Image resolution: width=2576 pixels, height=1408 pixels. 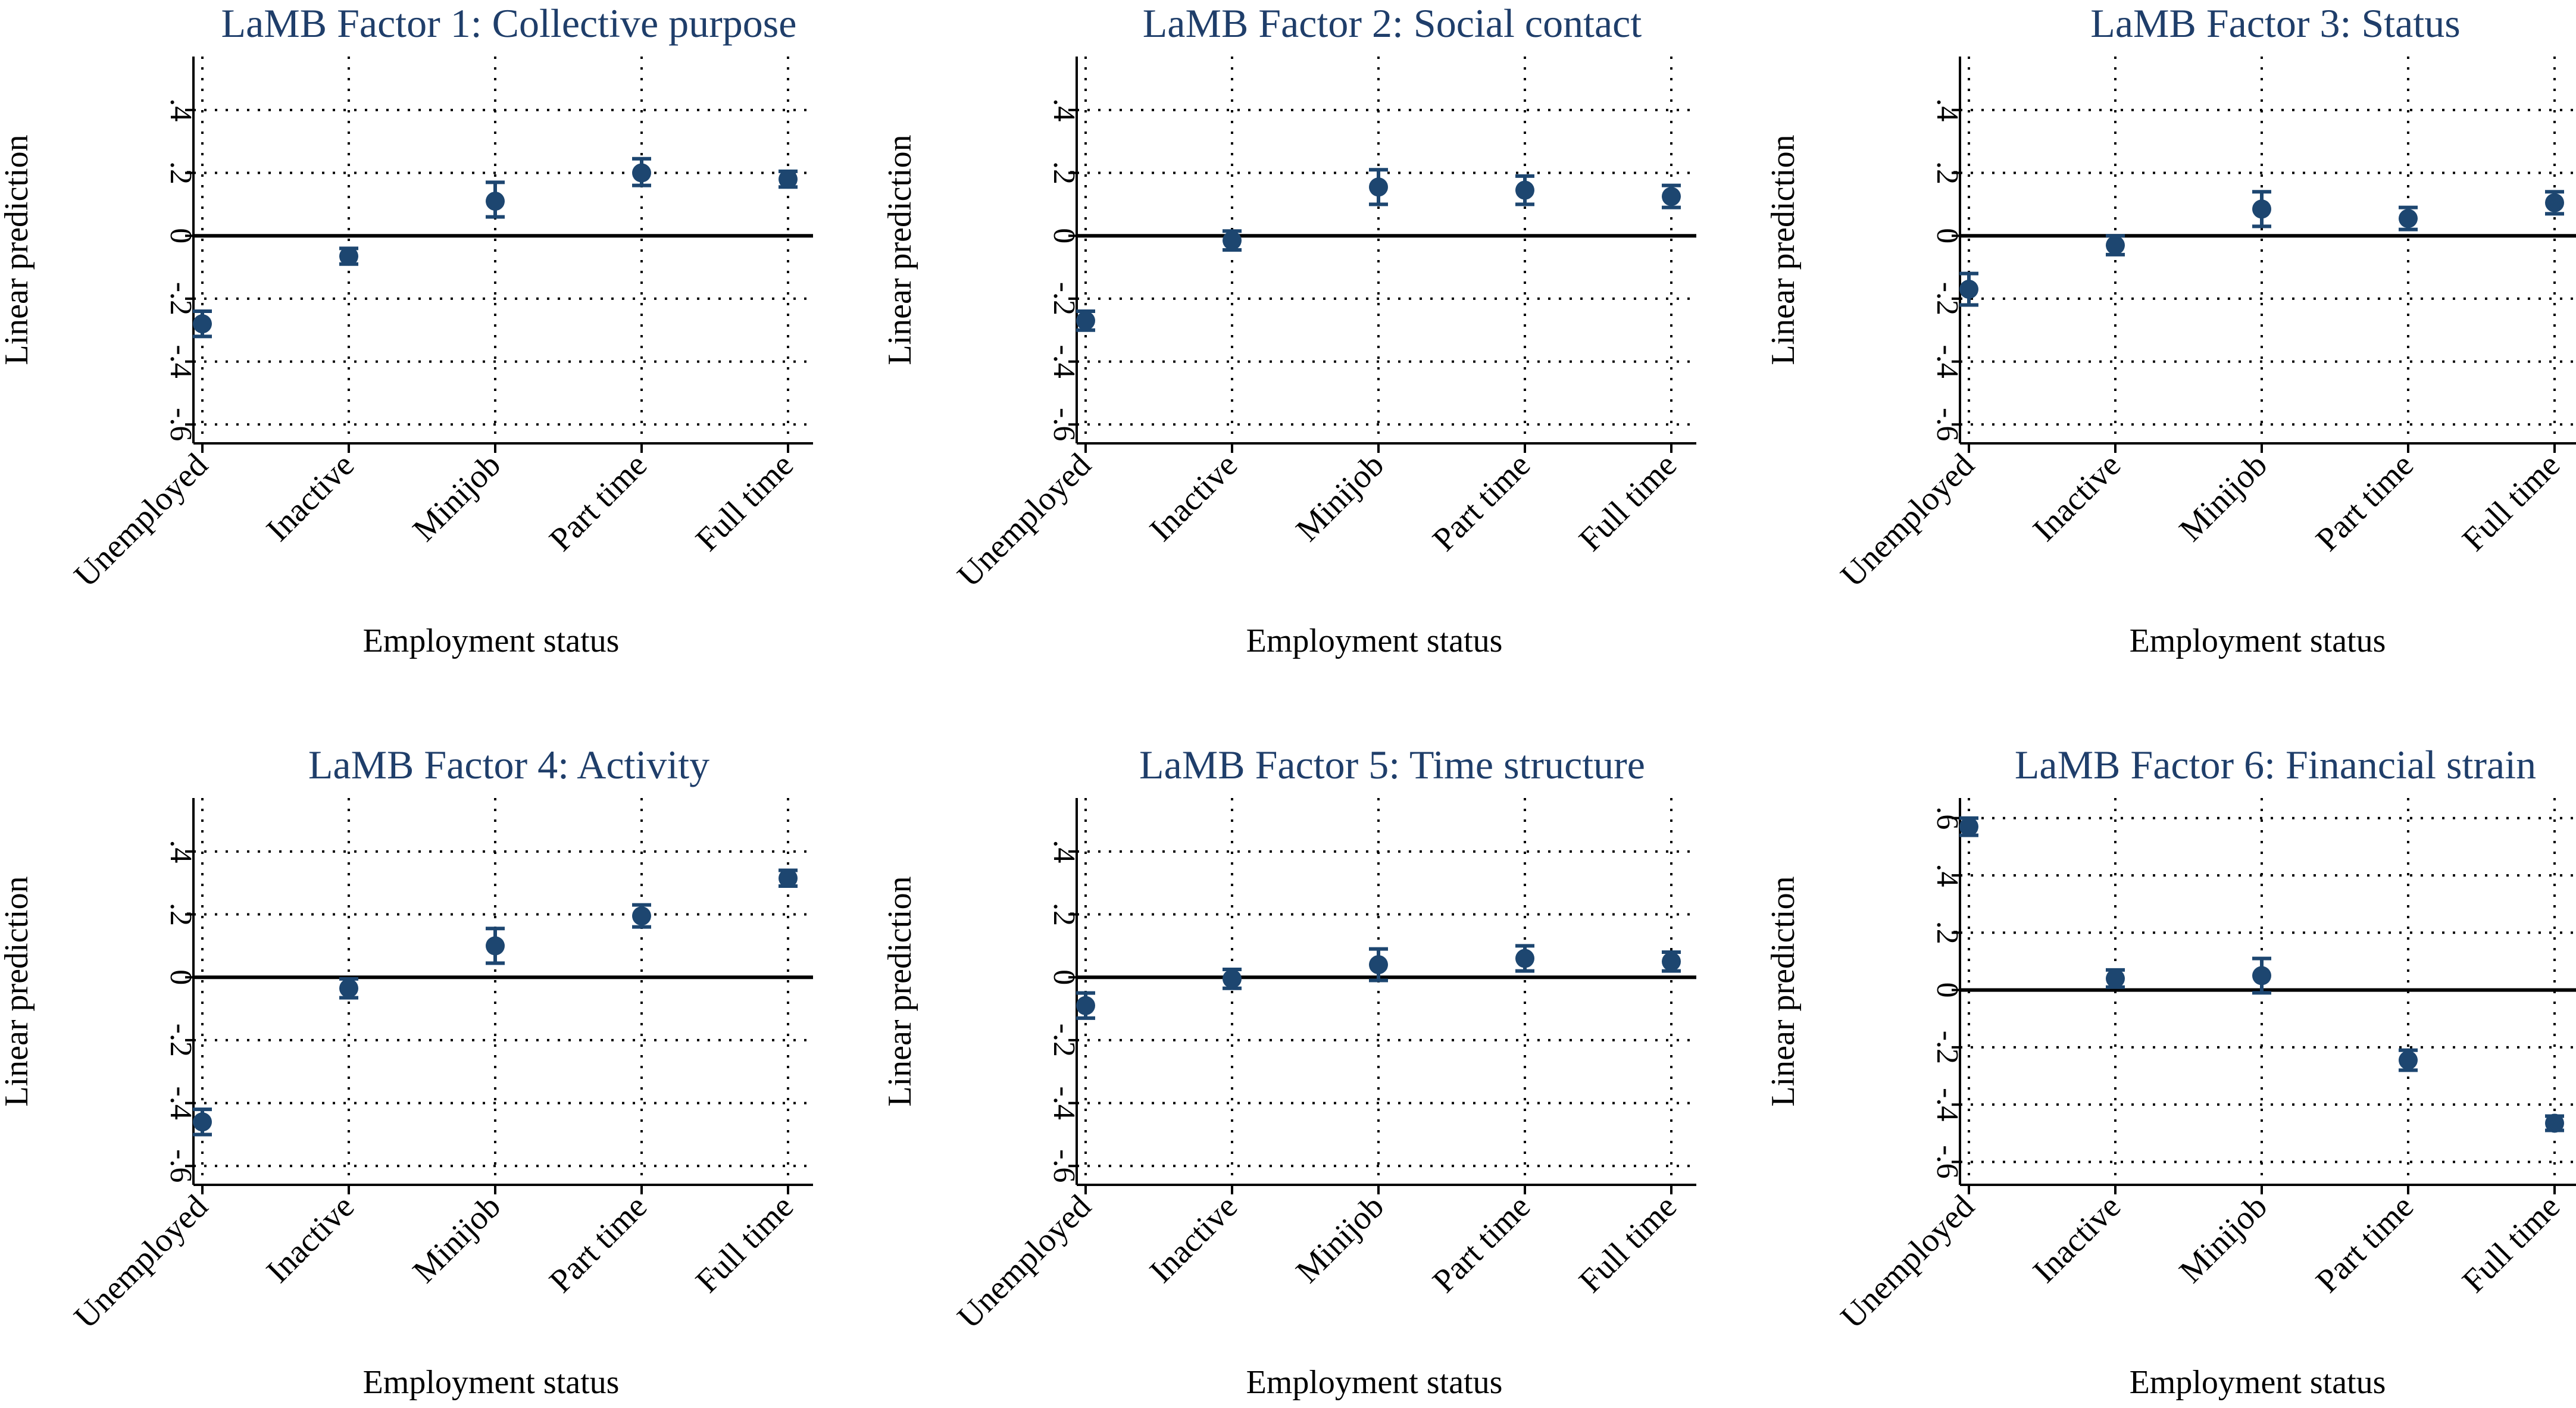 What do you see at coordinates (508, 764) in the screenshot?
I see `panel-title: LaMB Factor 4: Activity` at bounding box center [508, 764].